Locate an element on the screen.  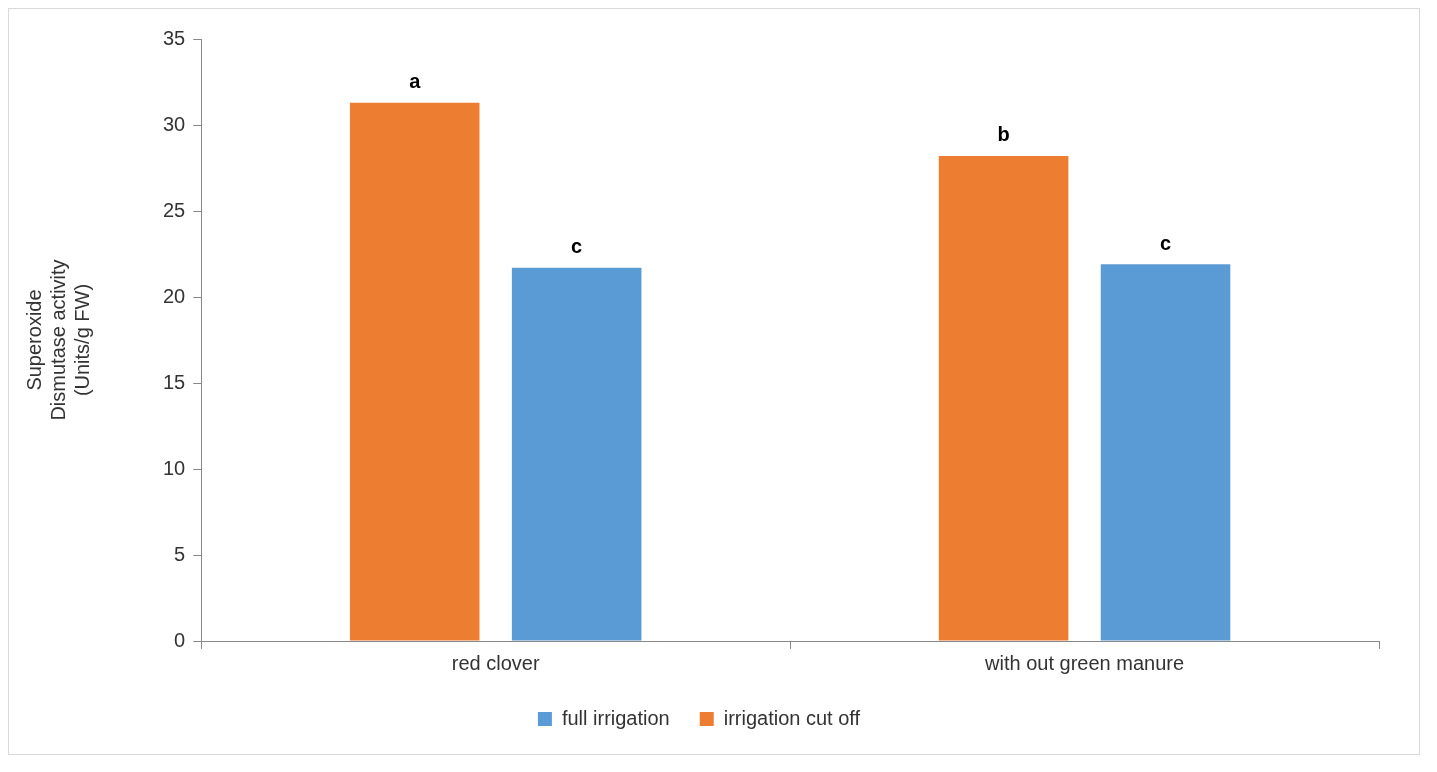
annotation: a is located at coordinates (415, 81).